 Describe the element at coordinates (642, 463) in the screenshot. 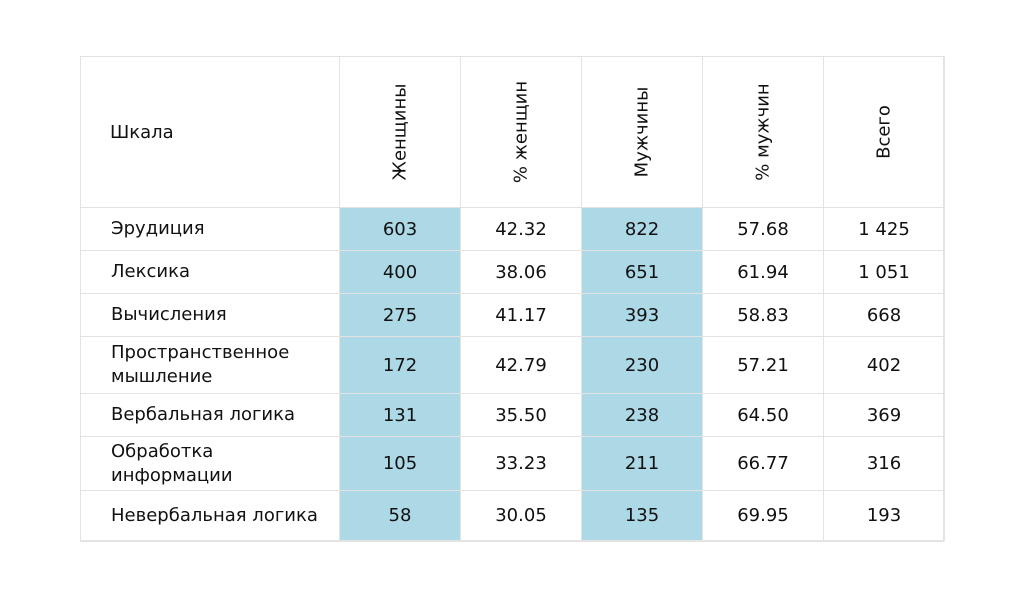

I see `cell-men: 211` at that location.